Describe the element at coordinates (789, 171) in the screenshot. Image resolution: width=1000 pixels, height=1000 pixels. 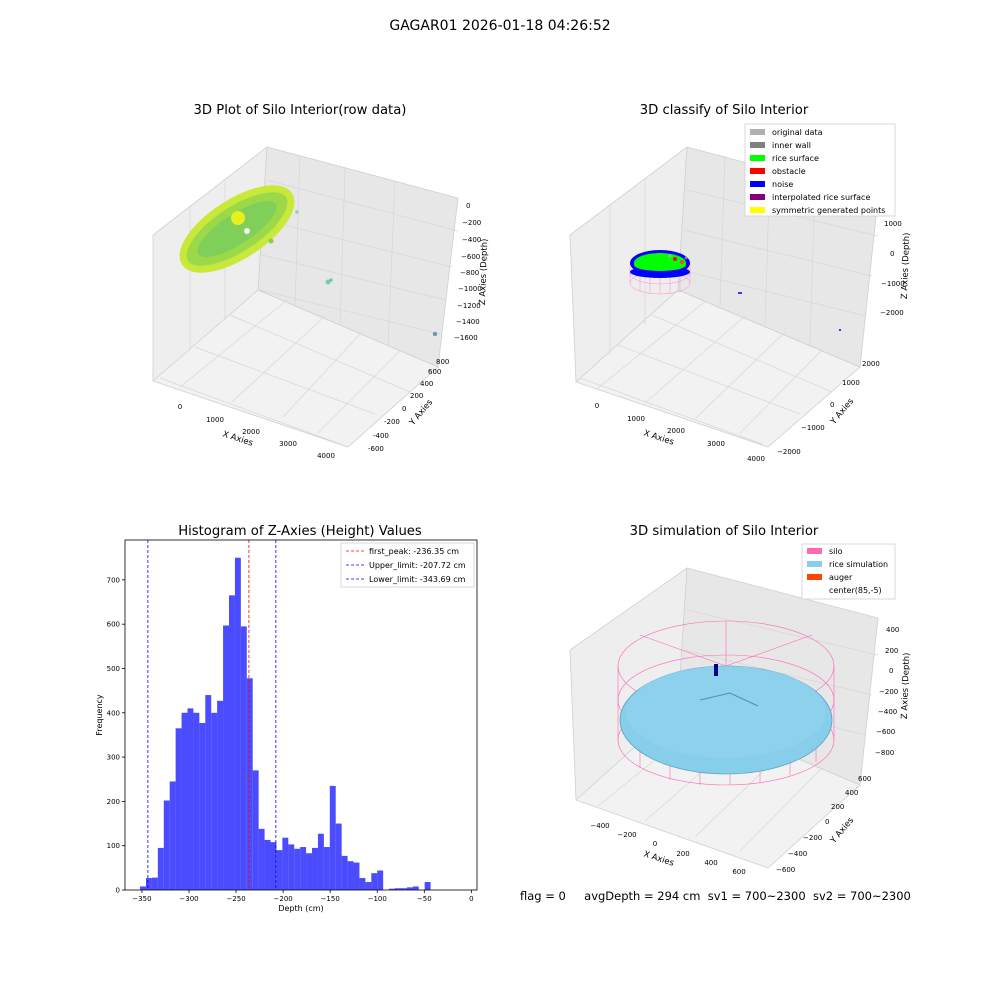
I see `legend-label: obstacle` at that location.